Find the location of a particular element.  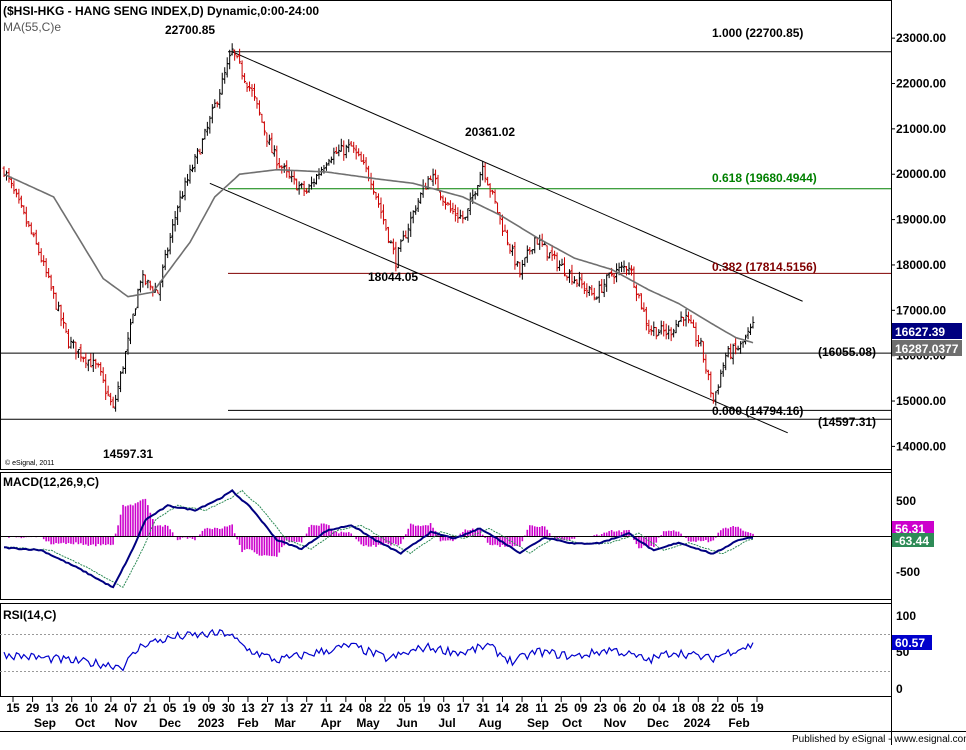

x-month-label: Jun is located at coordinates (406, 723).